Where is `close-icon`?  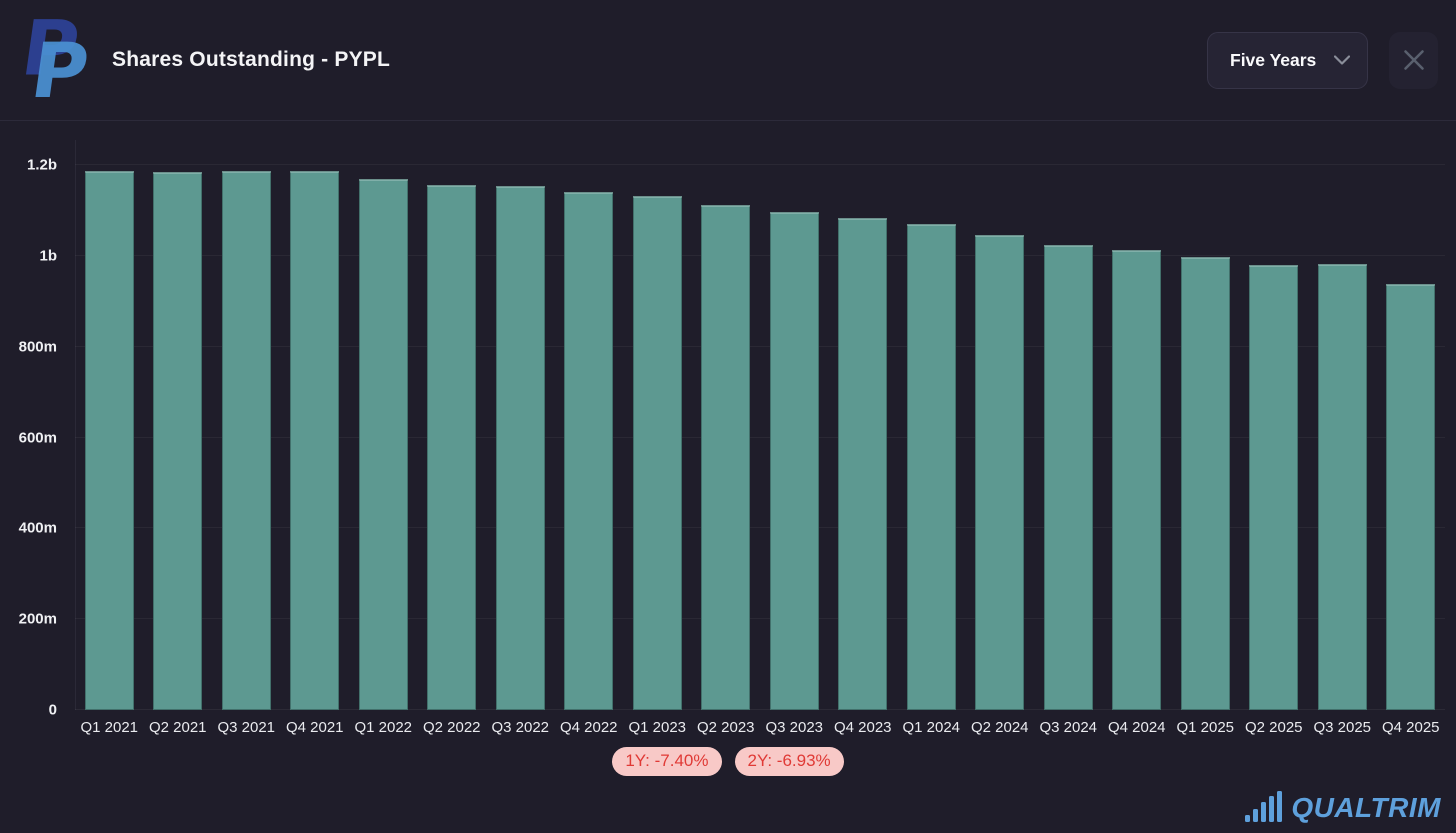 close-icon is located at coordinates (1413, 60).